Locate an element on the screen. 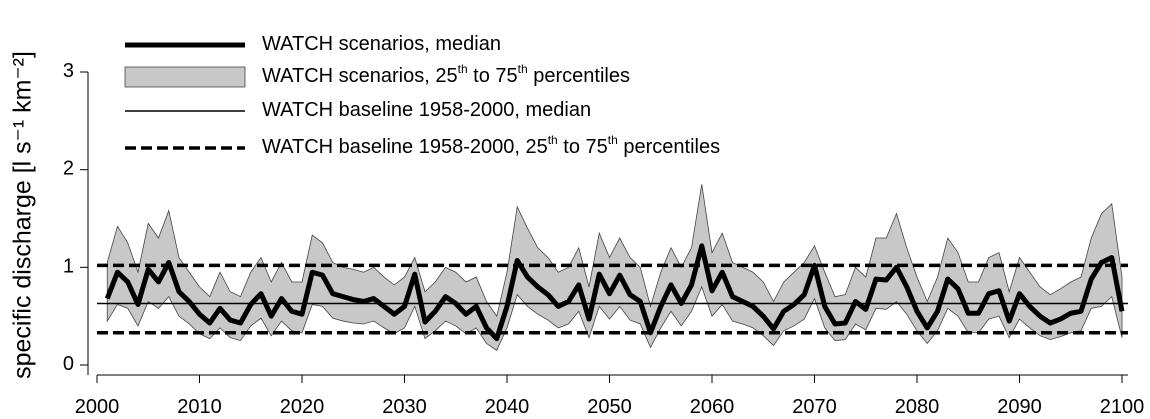  legend-label: WATCH baseline 1958-2000, median is located at coordinates (426, 110).